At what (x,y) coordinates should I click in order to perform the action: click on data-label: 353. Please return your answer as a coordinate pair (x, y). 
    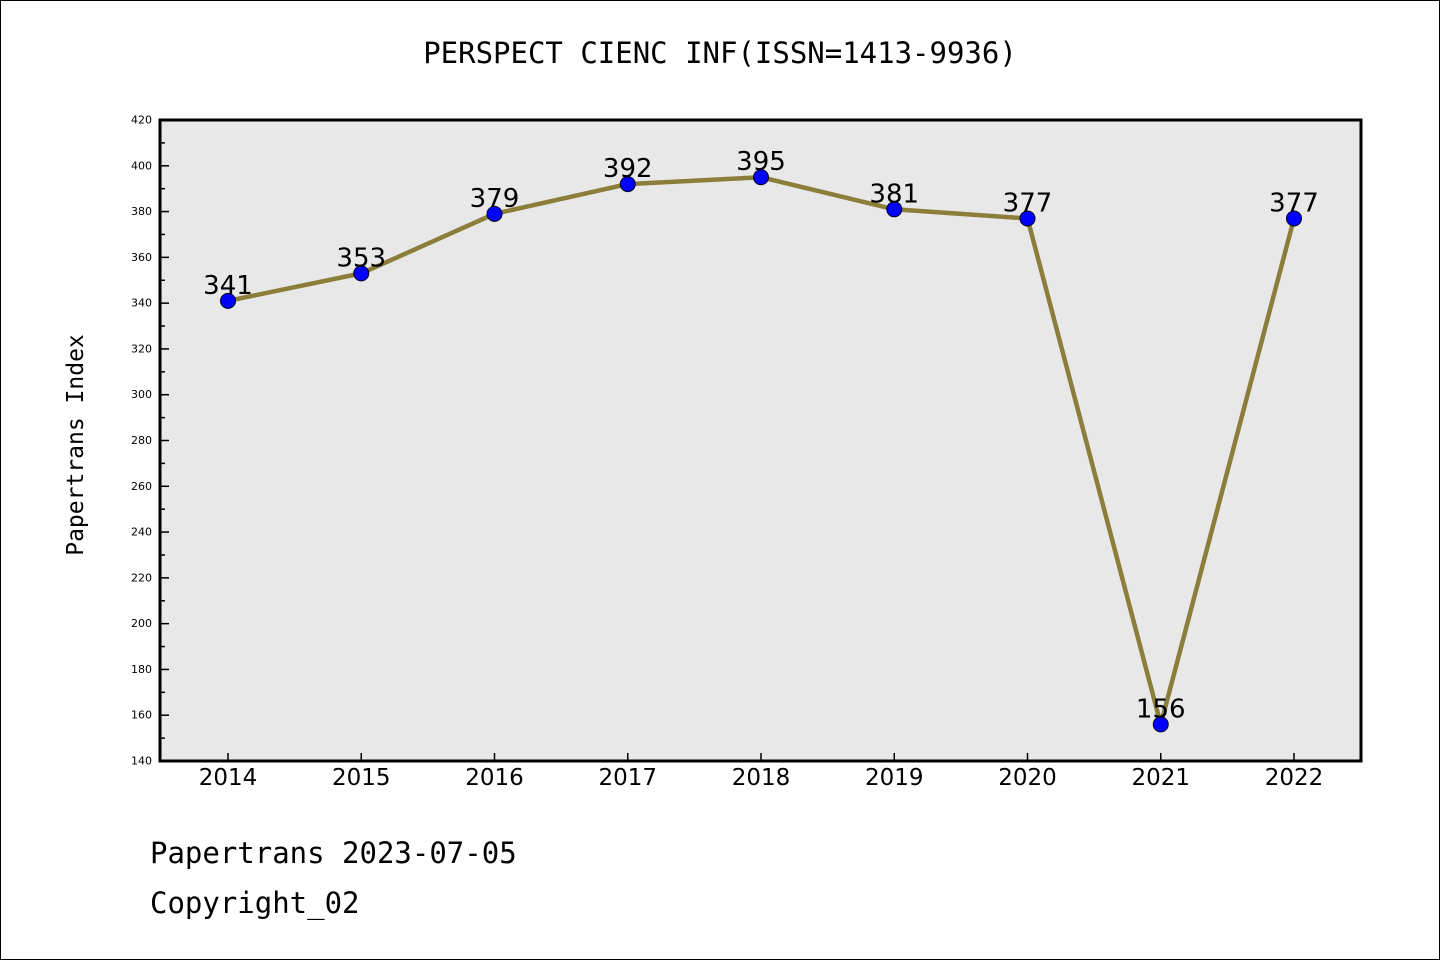
    Looking at the image, I should click on (361, 258).